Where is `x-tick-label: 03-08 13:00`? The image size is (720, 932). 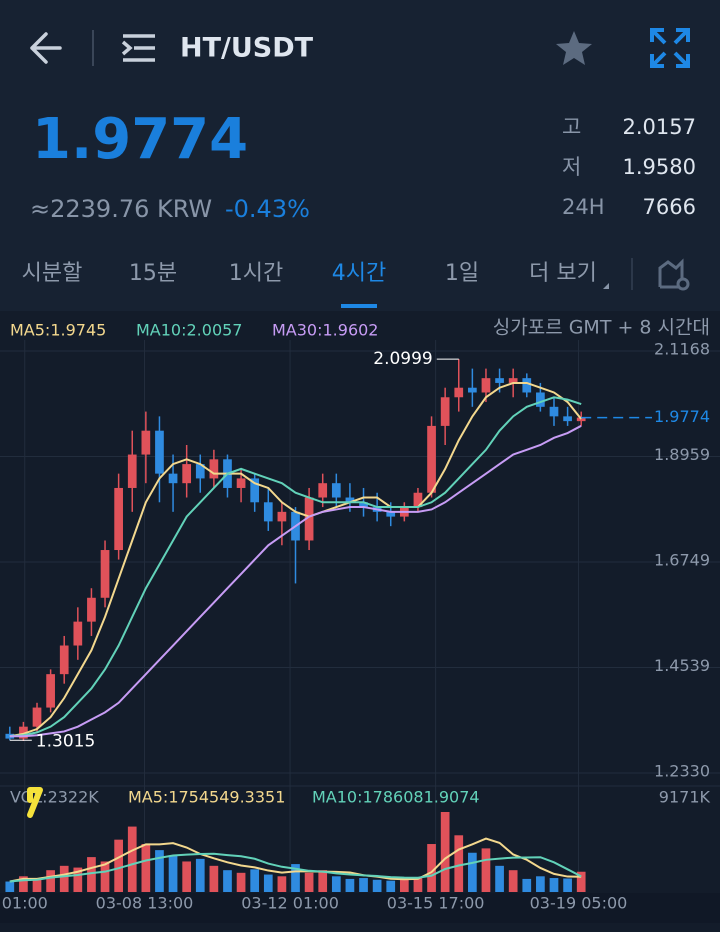
x-tick-label: 03-08 13:00 is located at coordinates (145, 903).